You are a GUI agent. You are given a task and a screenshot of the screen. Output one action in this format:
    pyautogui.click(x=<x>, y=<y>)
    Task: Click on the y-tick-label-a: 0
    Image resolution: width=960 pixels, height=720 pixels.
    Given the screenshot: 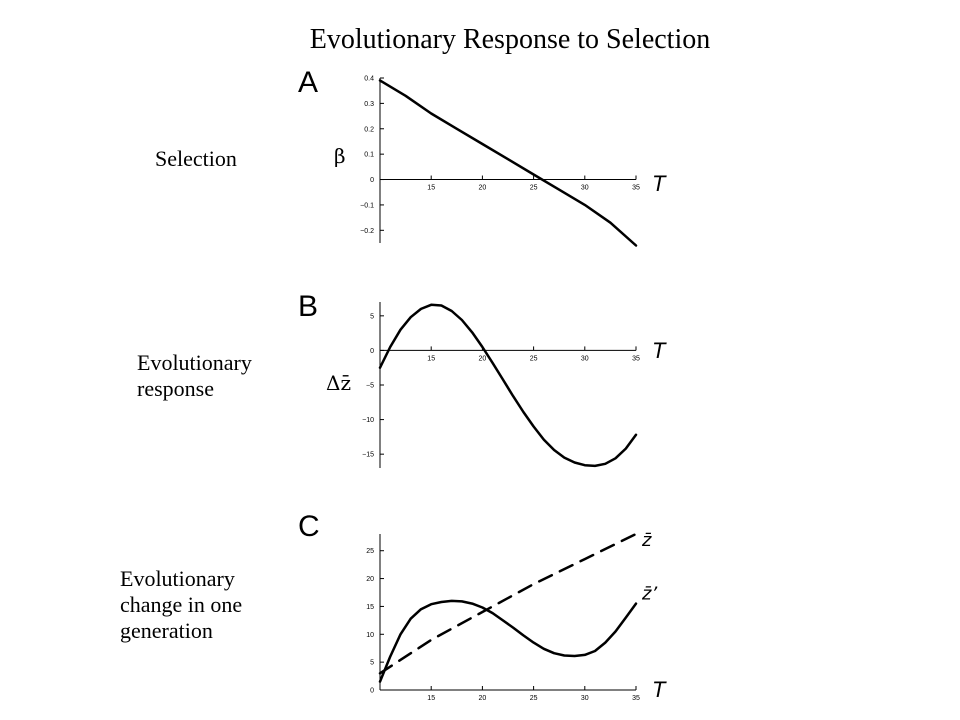 What is the action you would take?
    pyautogui.click(x=372, y=180)
    